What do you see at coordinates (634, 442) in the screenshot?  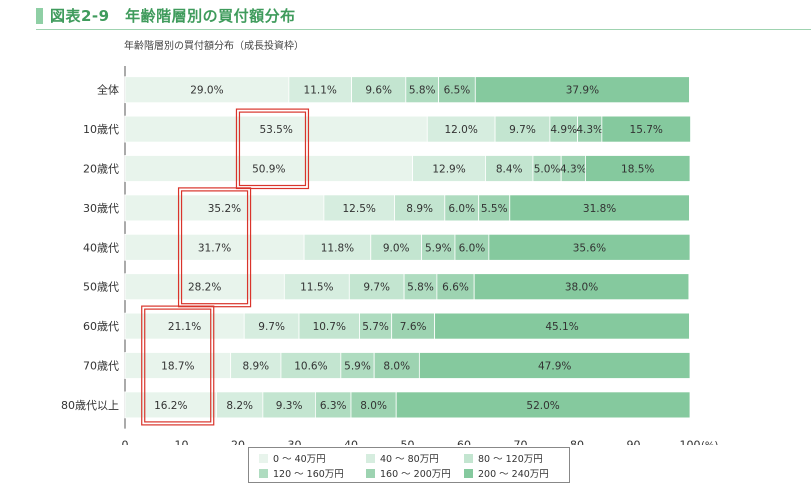 I see `x-tick-label: 90` at bounding box center [634, 442].